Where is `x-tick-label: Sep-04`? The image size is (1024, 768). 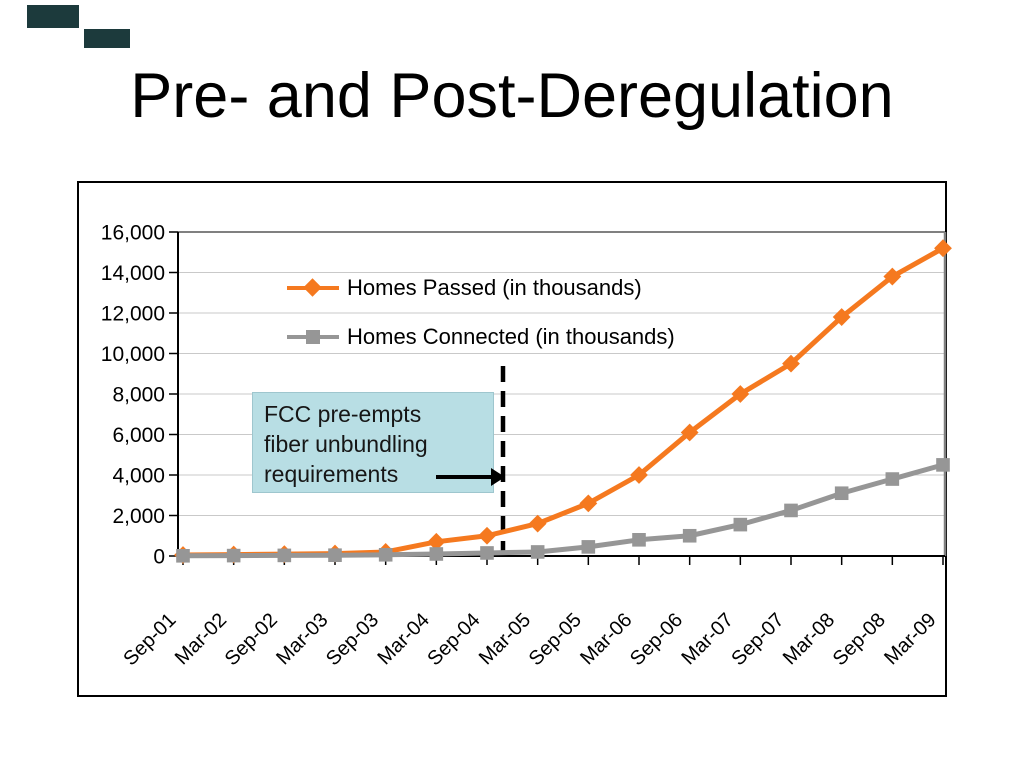
x-tick-label: Sep-04 is located at coordinates (453, 639).